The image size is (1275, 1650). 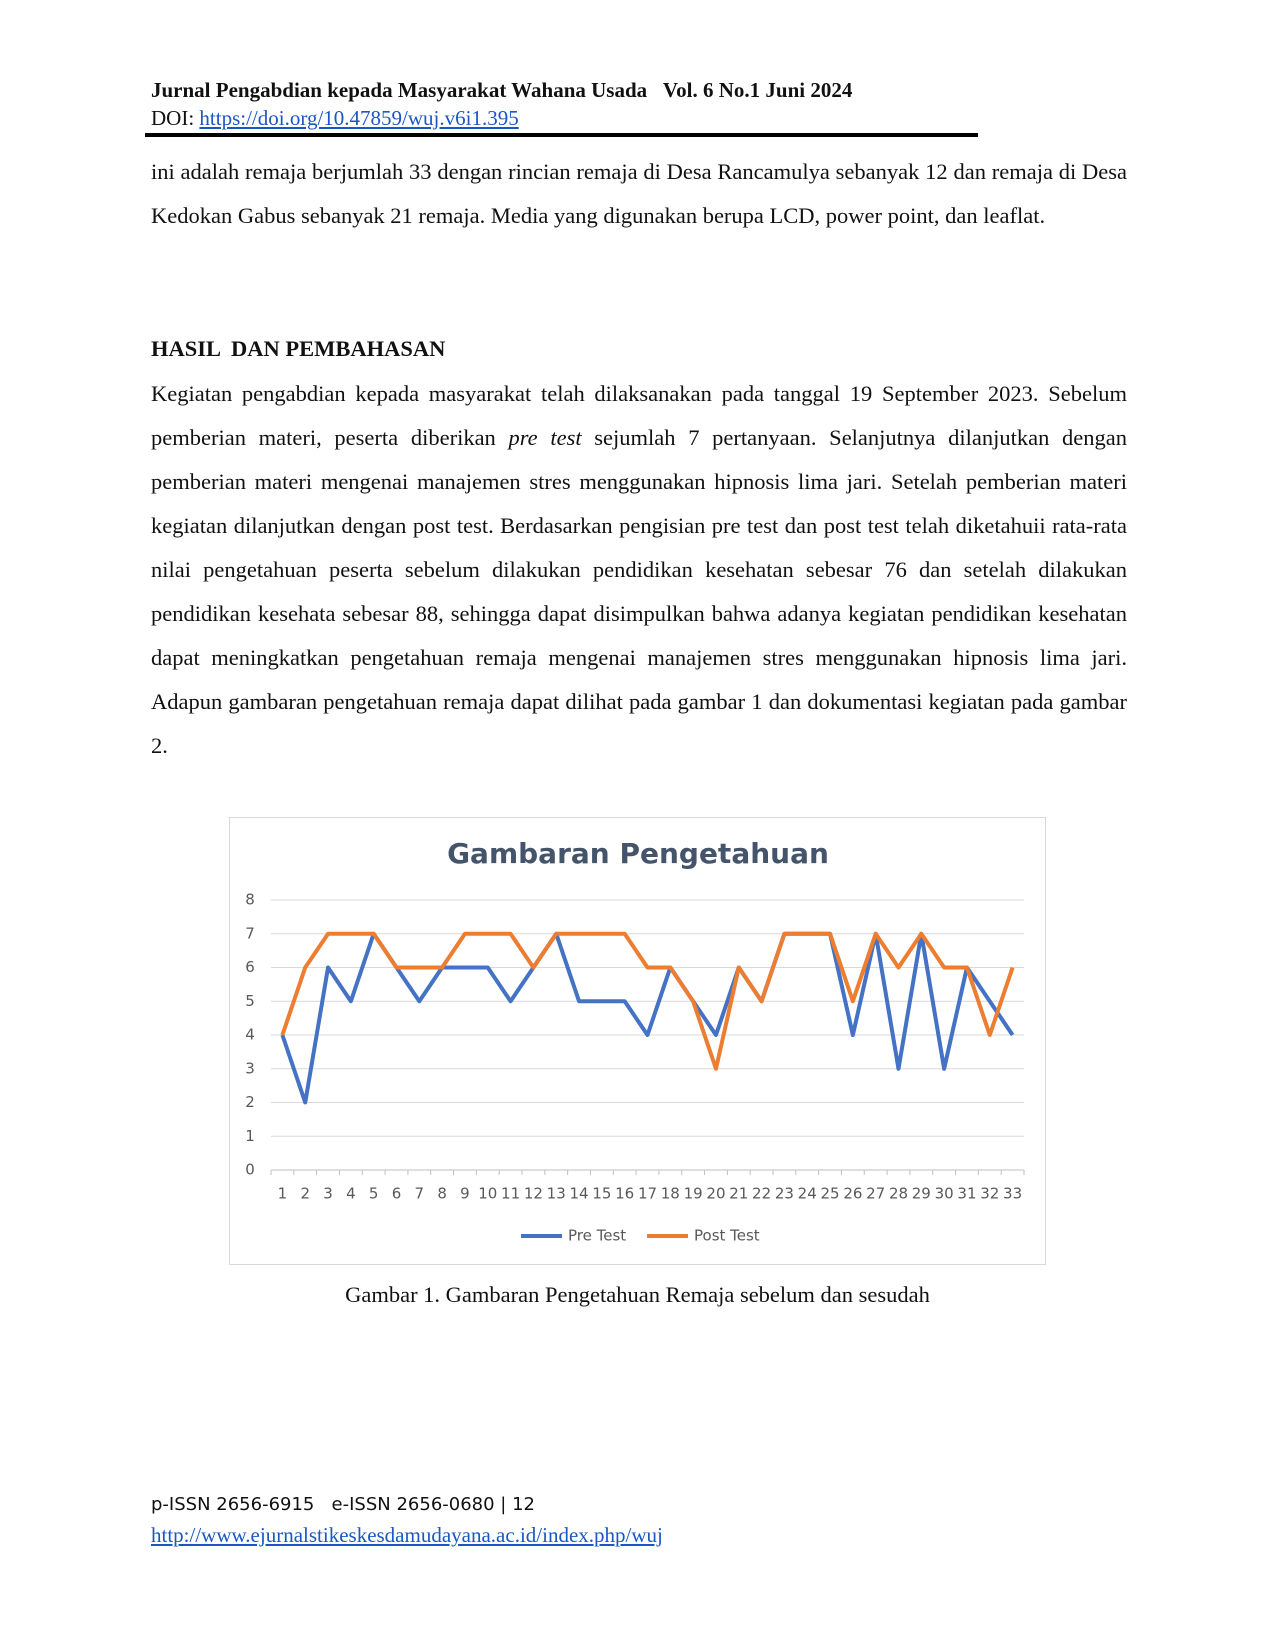 What do you see at coordinates (250, 1136) in the screenshot?
I see `y-tick-label: 1` at bounding box center [250, 1136].